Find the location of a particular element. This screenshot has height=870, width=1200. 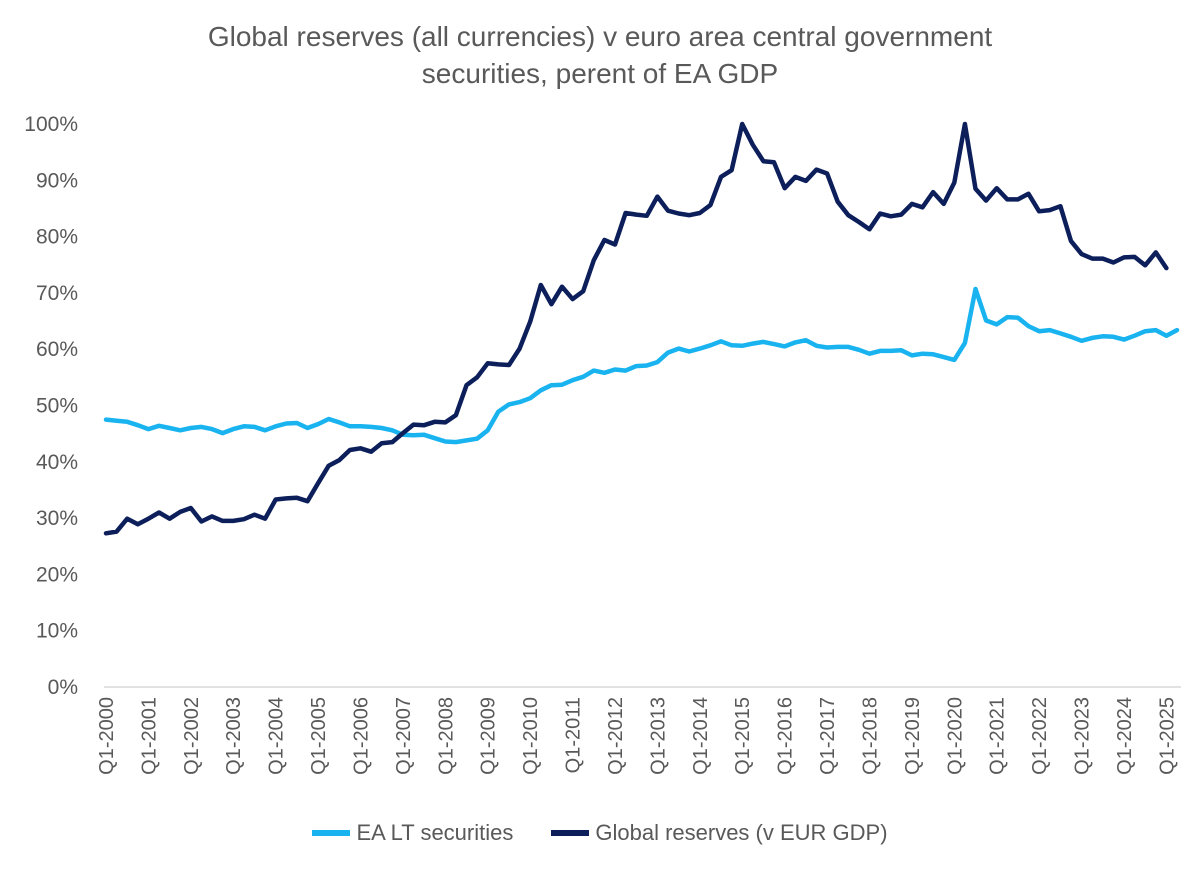

y-tick-label: 90% is located at coordinates (57, 180).